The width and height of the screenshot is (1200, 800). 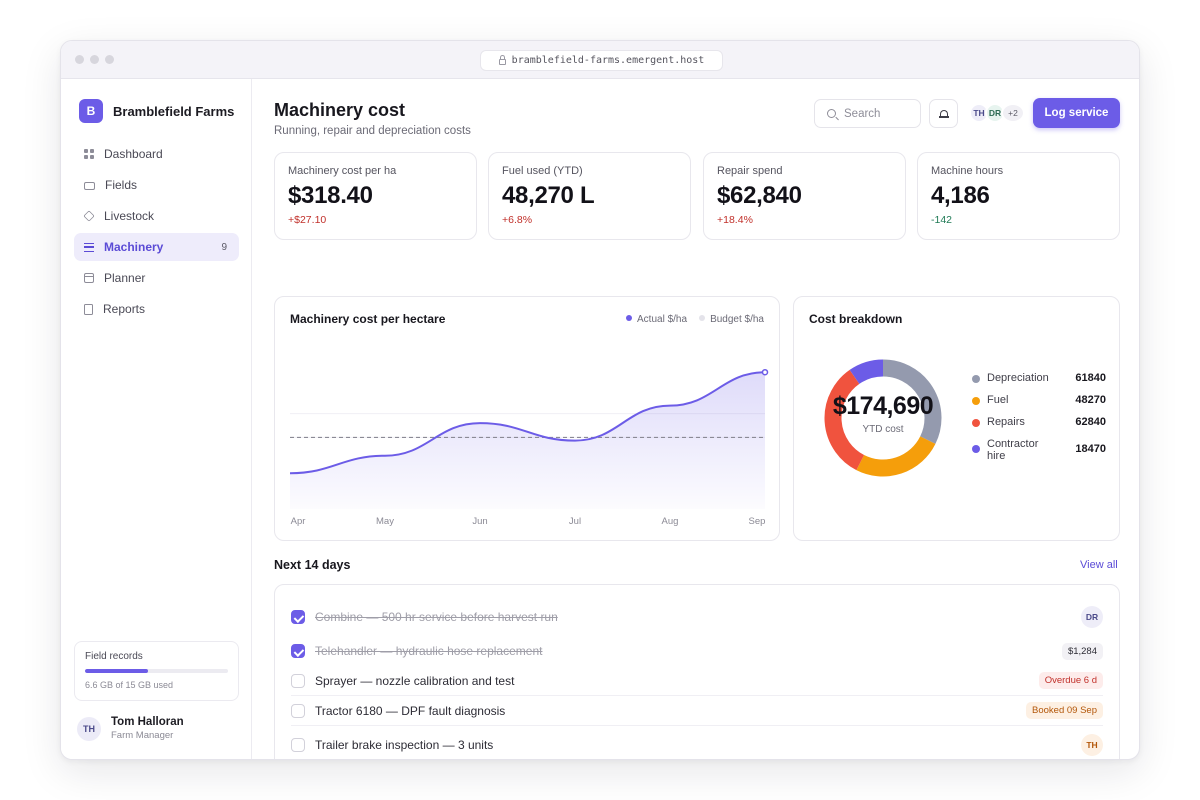 What do you see at coordinates (109, 59) in the screenshot?
I see `window-zoom-dot` at bounding box center [109, 59].